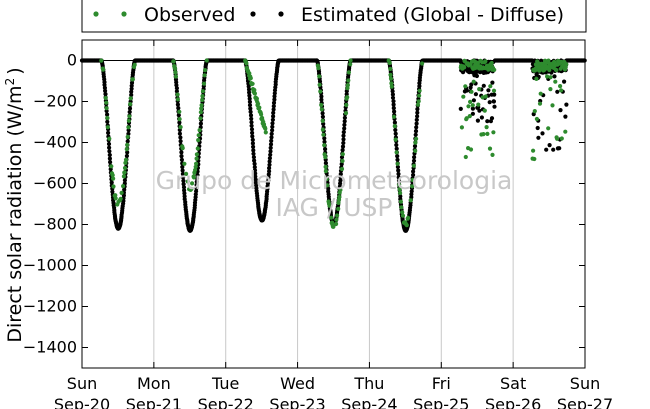  I want to click on x-tick-date-label: Sep-21, so click(154, 402).